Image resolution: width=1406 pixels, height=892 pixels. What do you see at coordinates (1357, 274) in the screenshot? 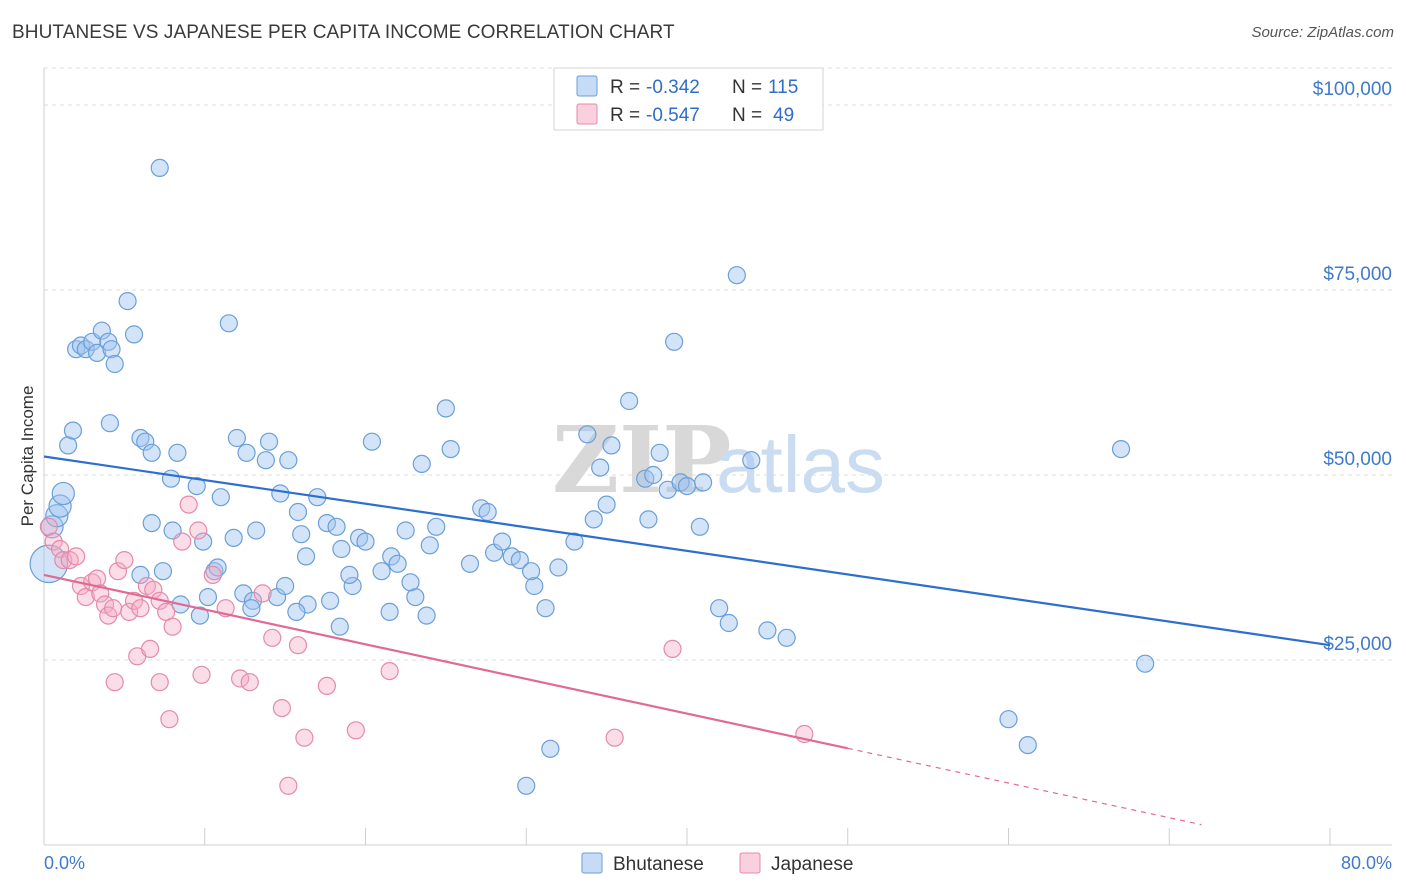
I see `y-tick-label-75000: $75,000` at bounding box center [1357, 274].